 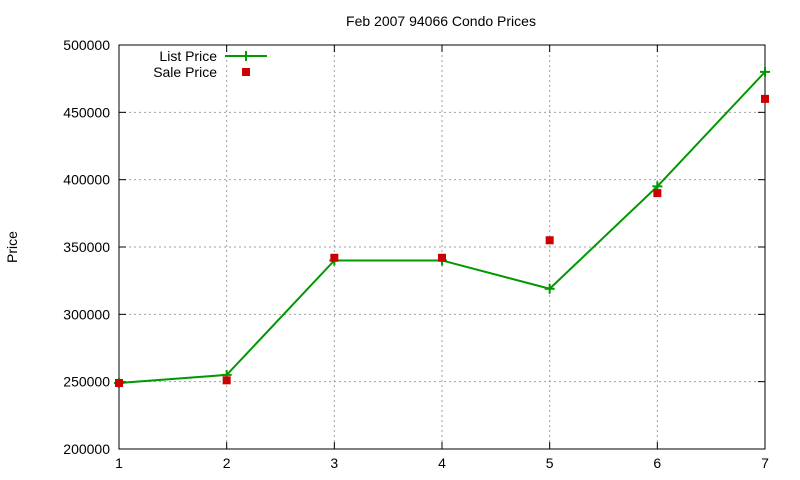 What do you see at coordinates (334, 463) in the screenshot?
I see `x-tick-label: 3` at bounding box center [334, 463].